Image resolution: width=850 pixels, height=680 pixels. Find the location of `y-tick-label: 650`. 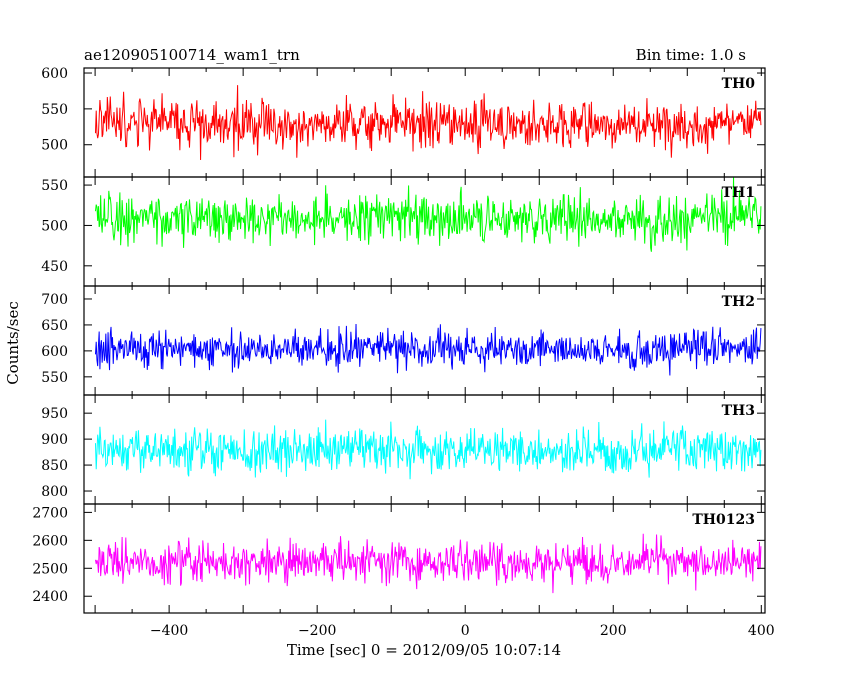

y-tick-label: 650 is located at coordinates (54, 326).